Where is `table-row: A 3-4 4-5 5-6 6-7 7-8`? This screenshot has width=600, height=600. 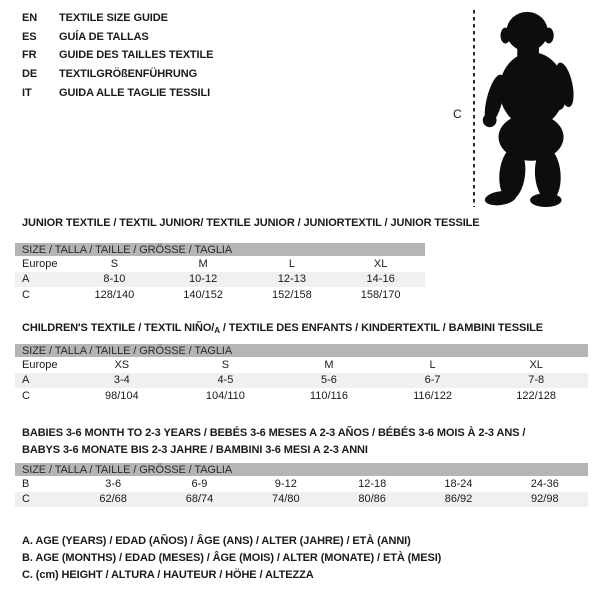
table-row: A 3-4 4-5 5-6 6-7 7-8 is located at coordinates (301, 380).